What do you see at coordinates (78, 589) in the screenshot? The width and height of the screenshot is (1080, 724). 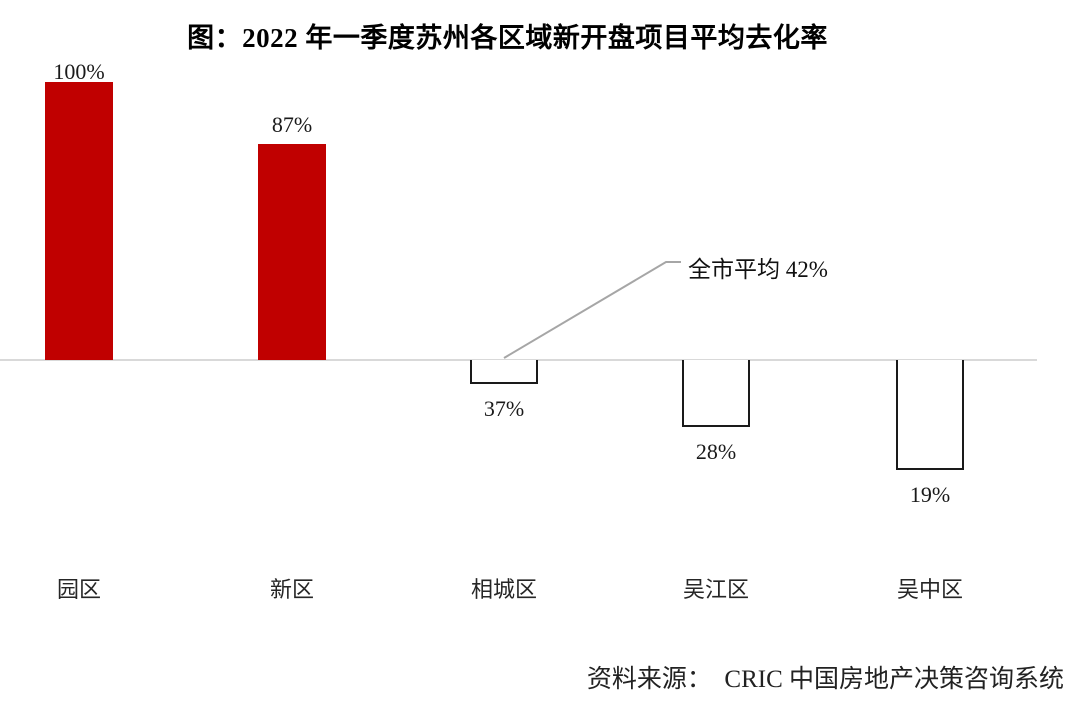 I see `category-label-园区: 园区` at bounding box center [78, 589].